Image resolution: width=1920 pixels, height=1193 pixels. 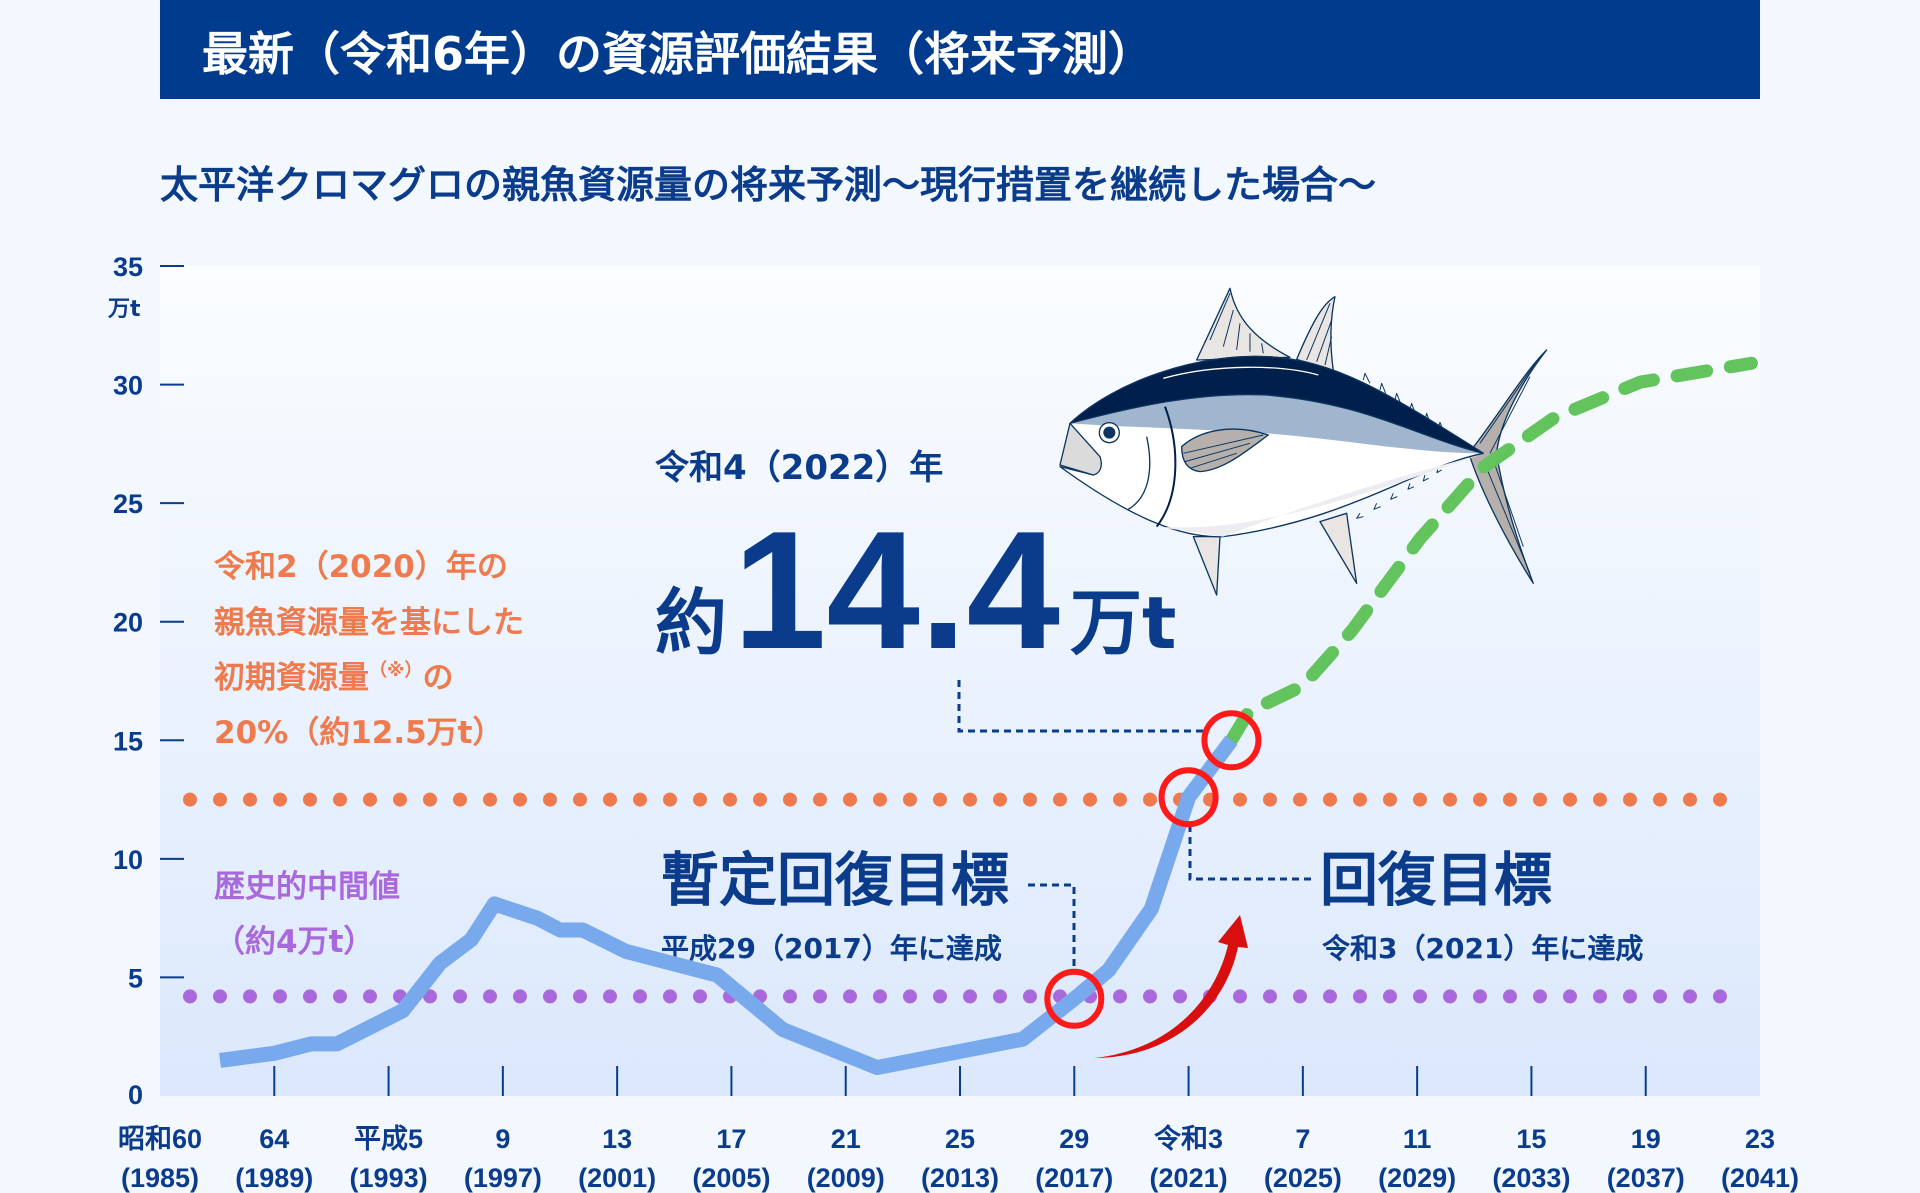 I want to click on y-tick-label: 20, so click(x=128, y=623).